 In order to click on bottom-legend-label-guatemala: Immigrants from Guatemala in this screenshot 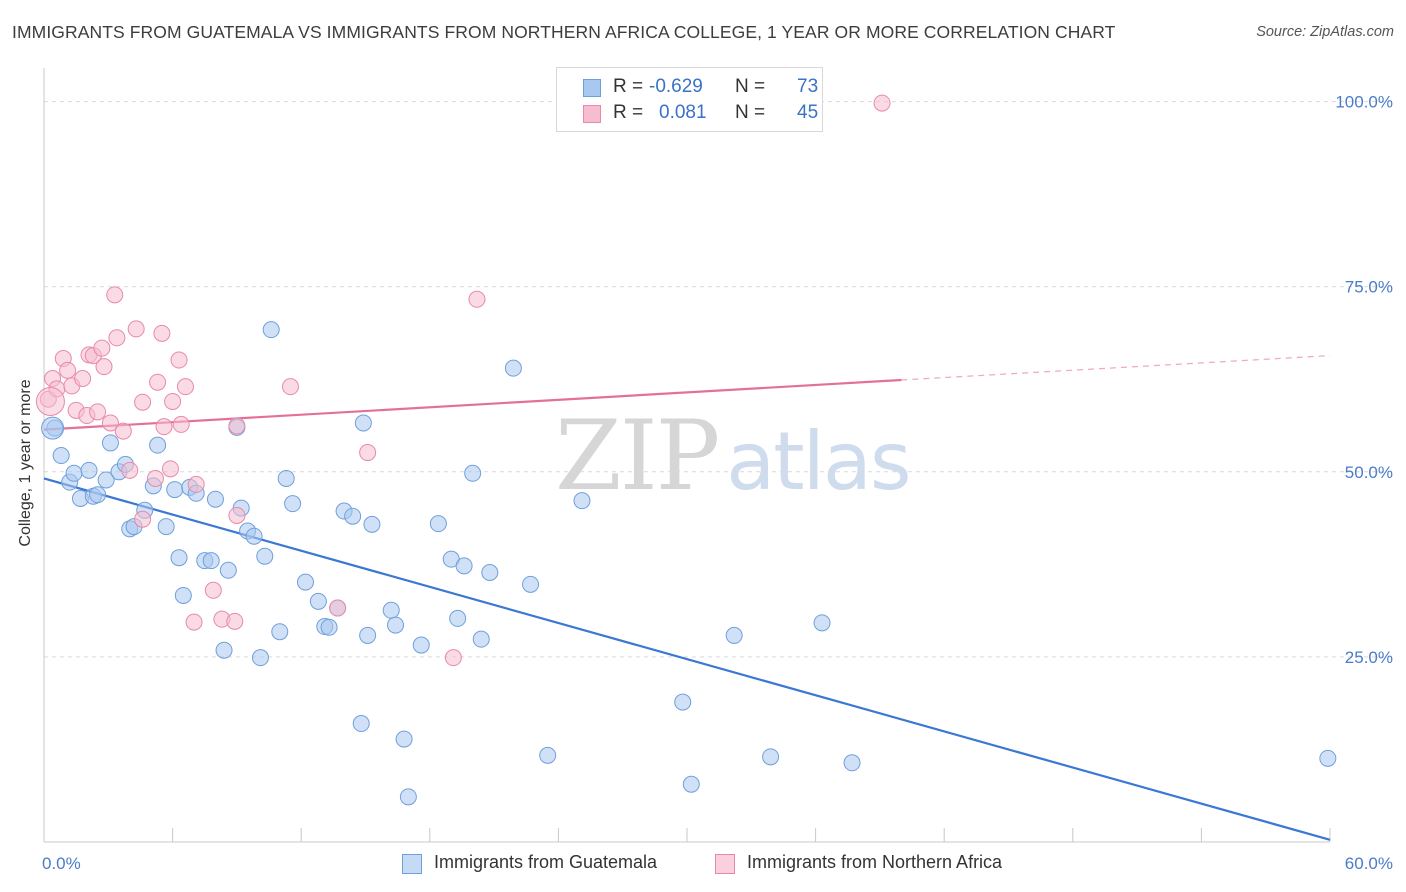, I will do `click(546, 862)`.